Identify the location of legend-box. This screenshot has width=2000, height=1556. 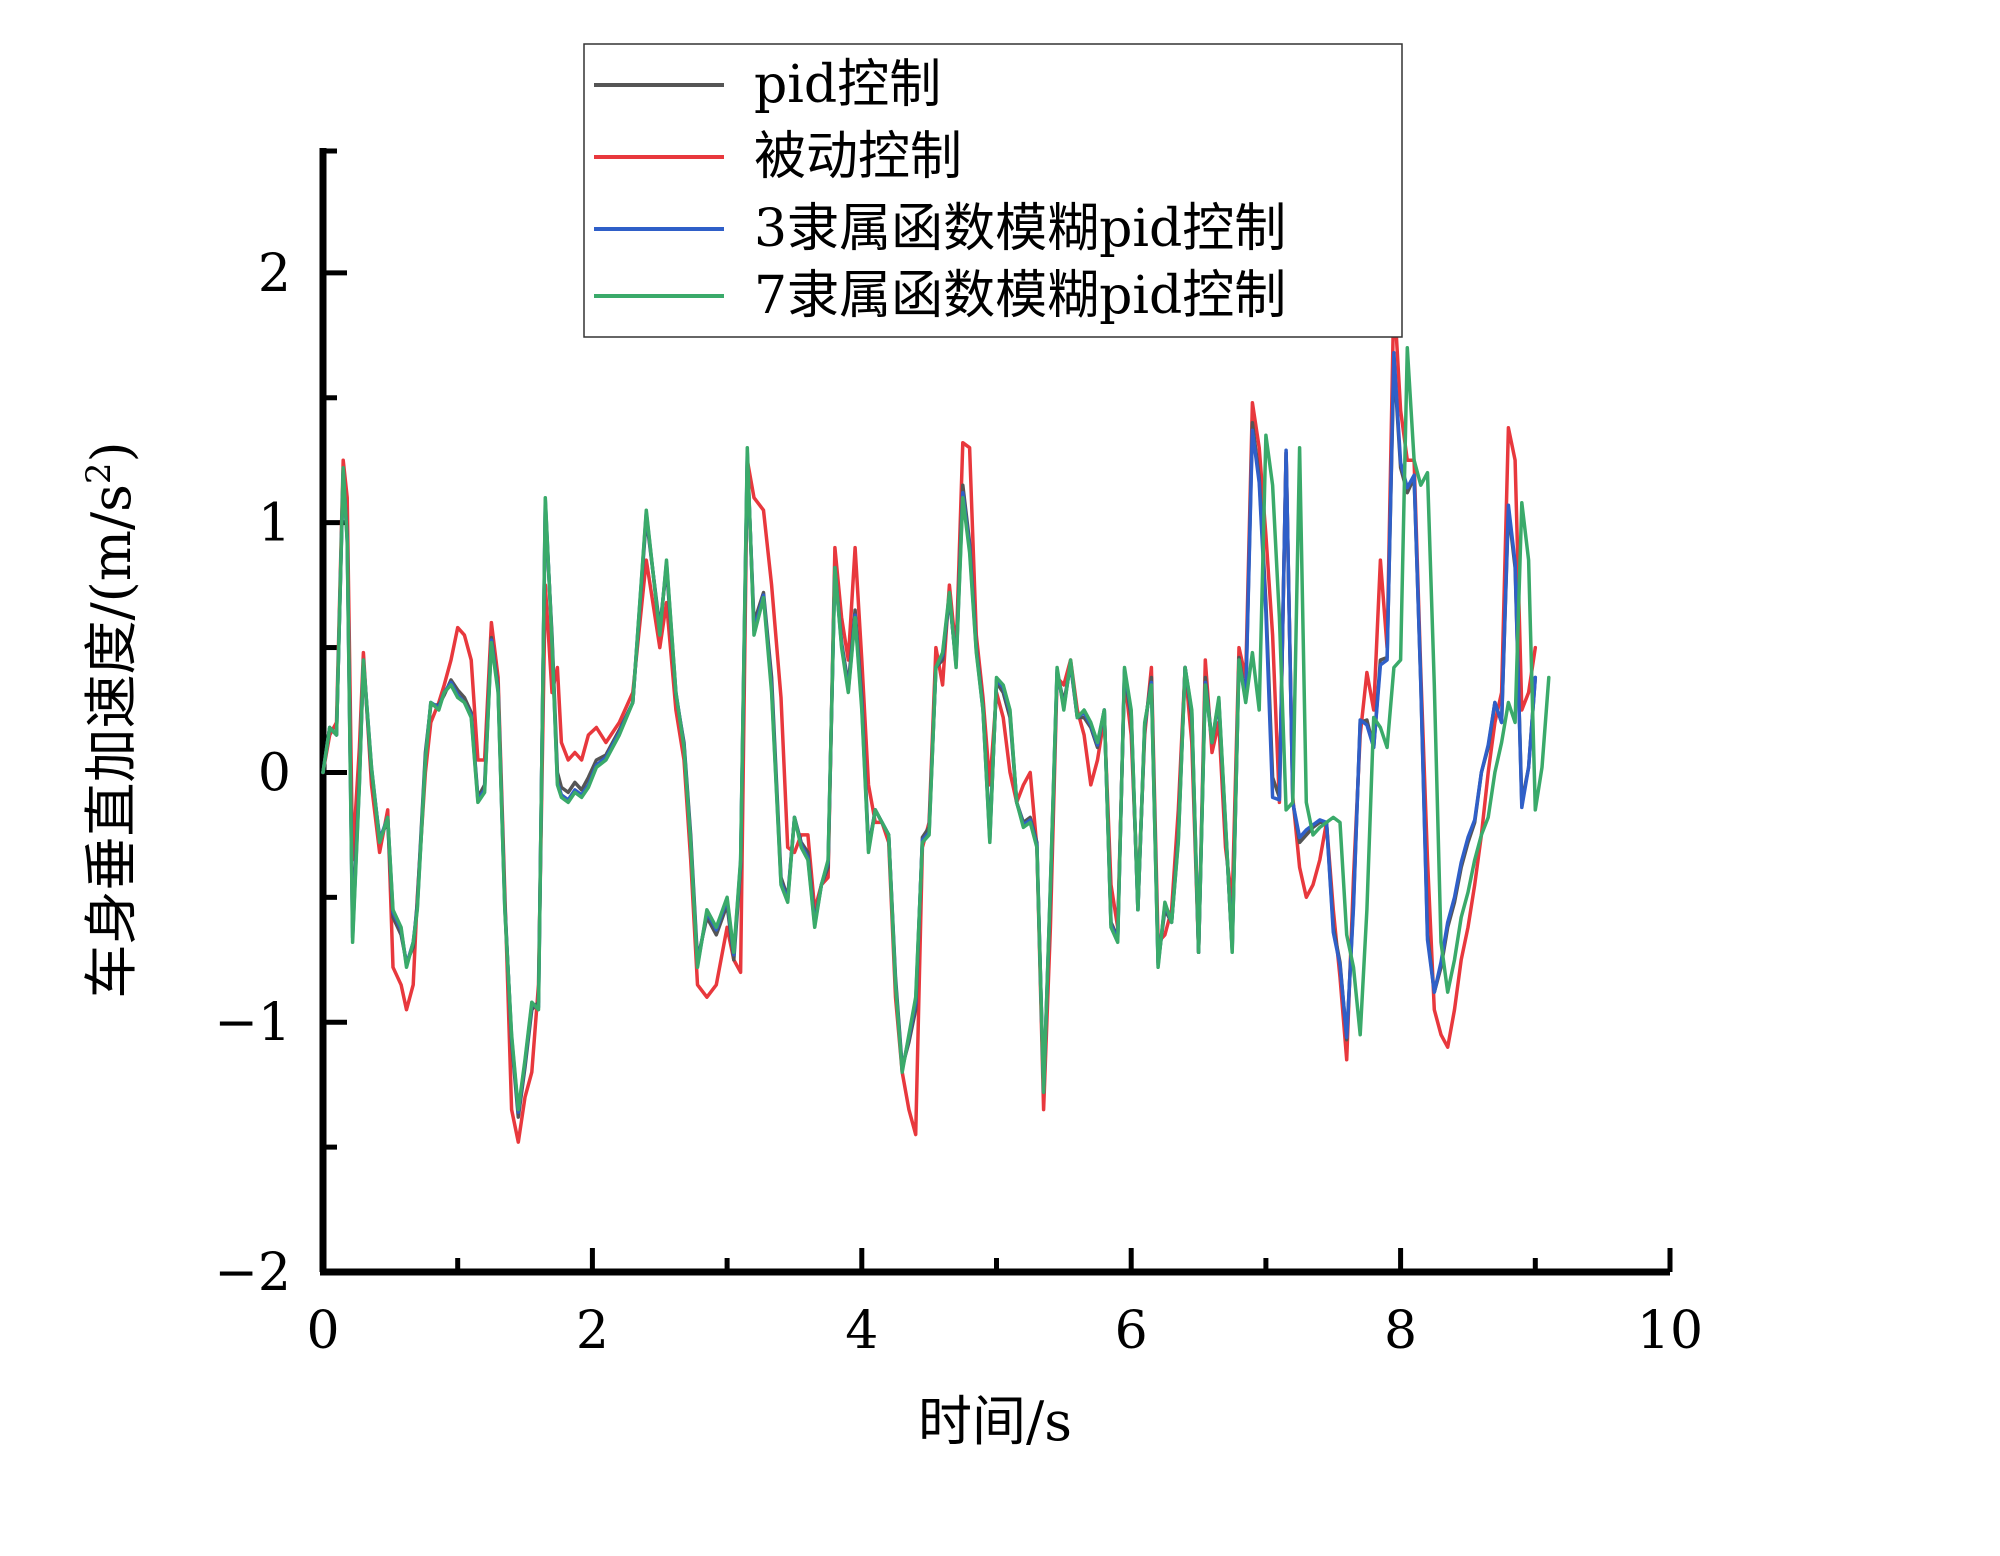
(993, 190).